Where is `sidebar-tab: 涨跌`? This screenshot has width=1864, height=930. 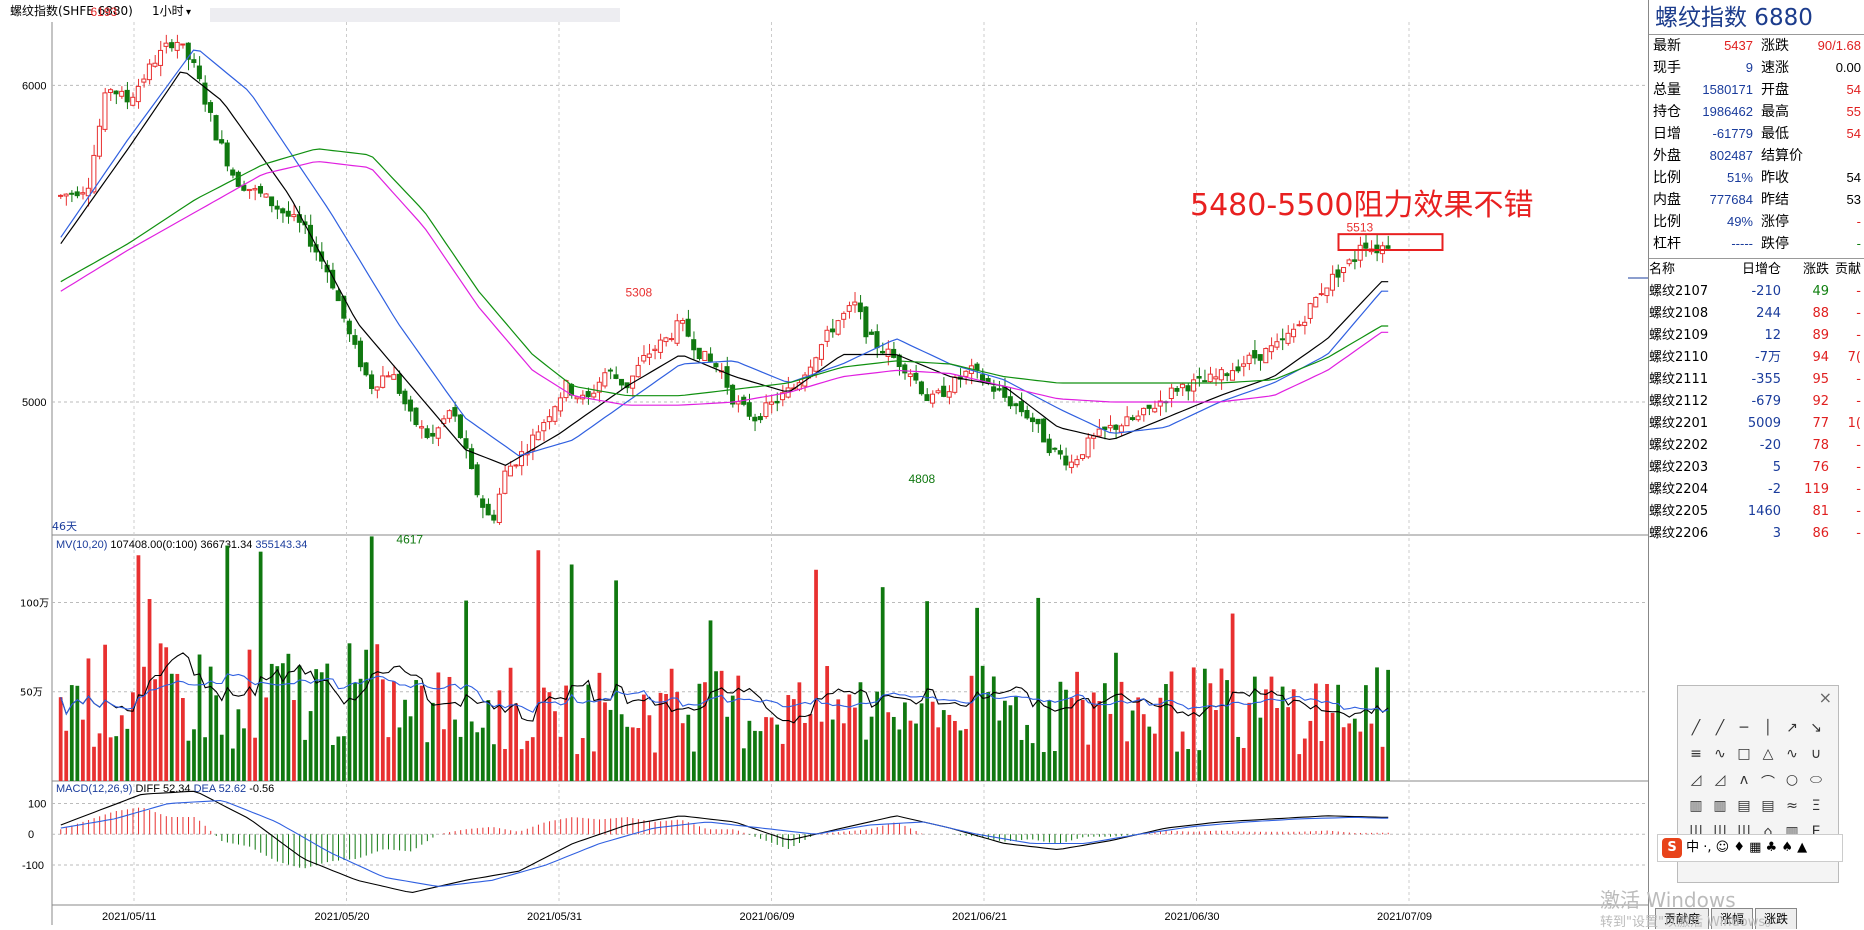 sidebar-tab: 涨跌 is located at coordinates (1776, 918).